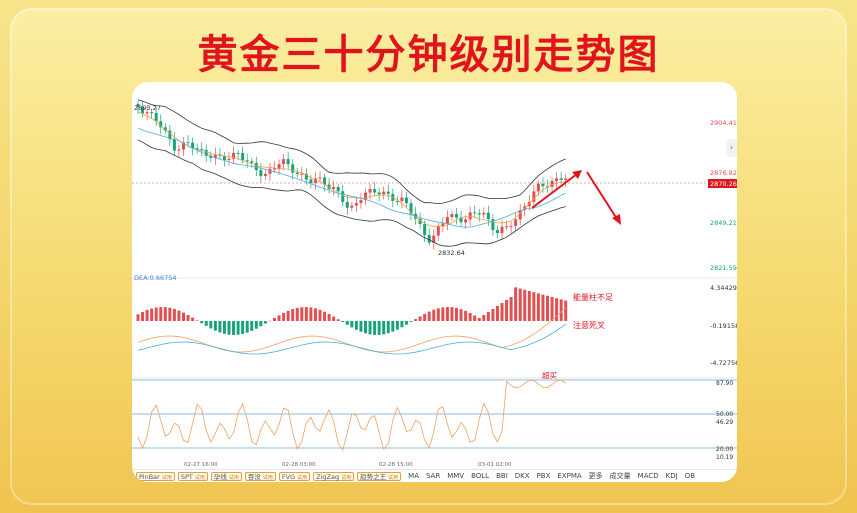 The image size is (857, 513). Describe the element at coordinates (502, 476) in the screenshot. I see `indicator-bbi: BBI` at that location.